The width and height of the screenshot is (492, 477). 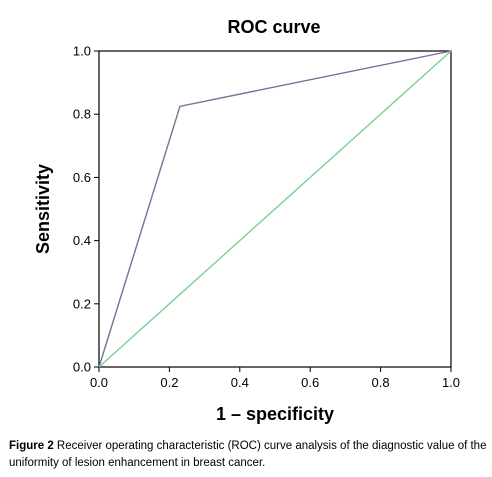 I want to click on x-tick-label: 1.0, so click(x=451, y=382).